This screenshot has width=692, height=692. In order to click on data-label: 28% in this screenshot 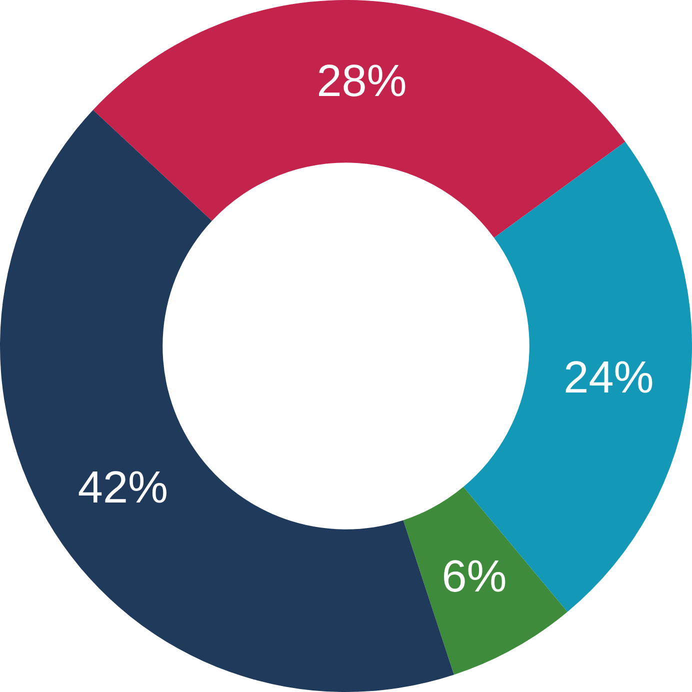, I will do `click(361, 80)`.